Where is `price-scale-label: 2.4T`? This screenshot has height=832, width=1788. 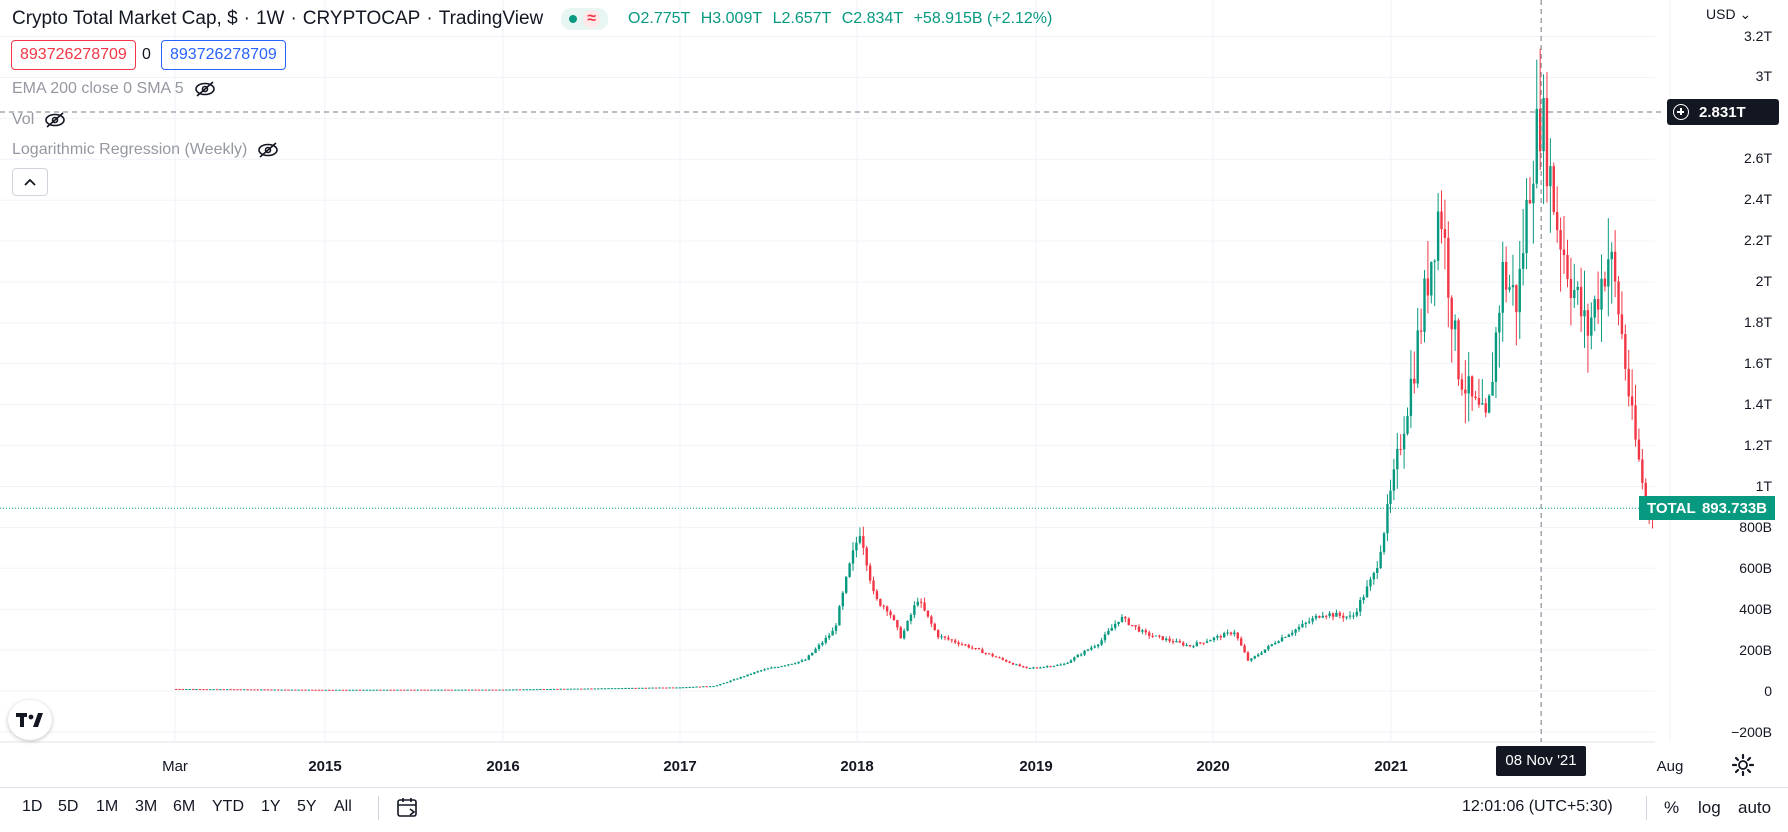
price-scale-label: 2.4T is located at coordinates (1757, 199).